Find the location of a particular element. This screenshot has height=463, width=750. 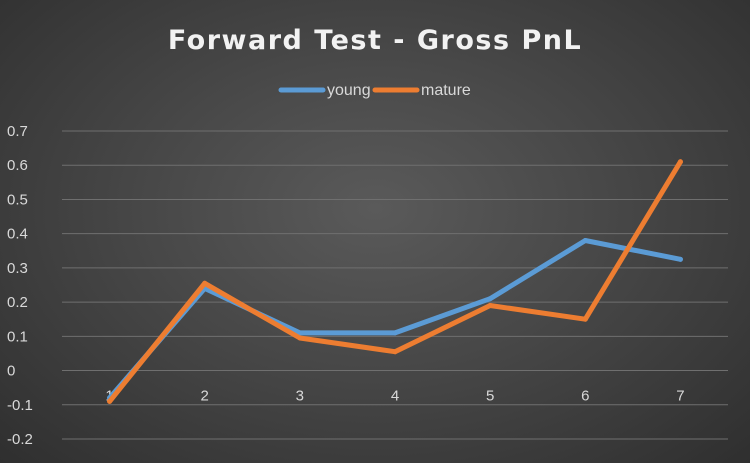

y-tick-label: 0.1 is located at coordinates (17, 336).